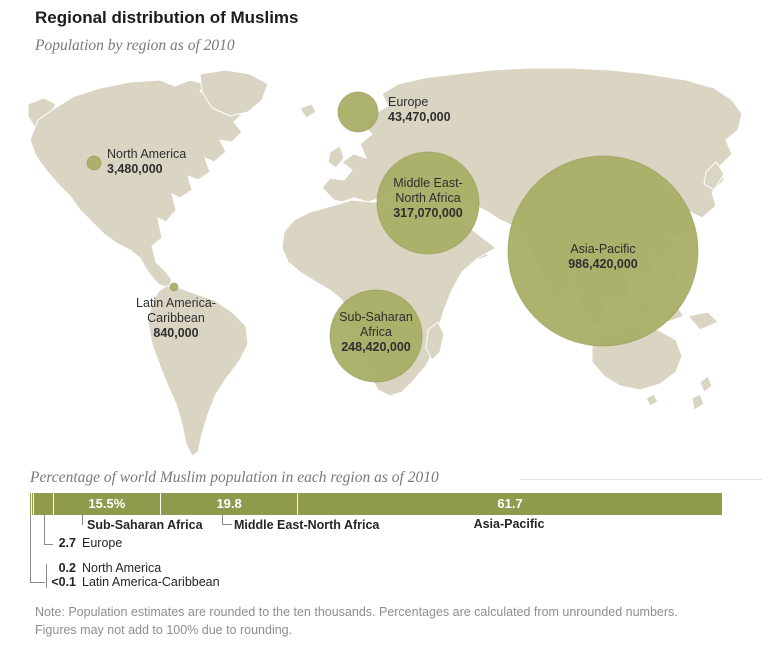  Describe the element at coordinates (509, 524) in the screenshot. I see `callout-asia-pacific: Asia-Pacific` at that location.